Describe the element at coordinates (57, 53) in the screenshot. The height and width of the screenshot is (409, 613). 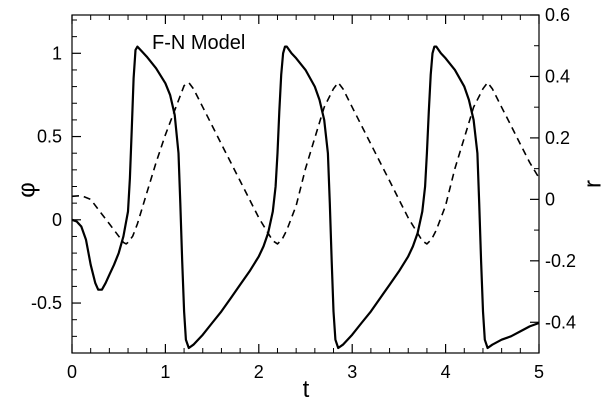
I see `y-left-tick-label: 1` at that location.